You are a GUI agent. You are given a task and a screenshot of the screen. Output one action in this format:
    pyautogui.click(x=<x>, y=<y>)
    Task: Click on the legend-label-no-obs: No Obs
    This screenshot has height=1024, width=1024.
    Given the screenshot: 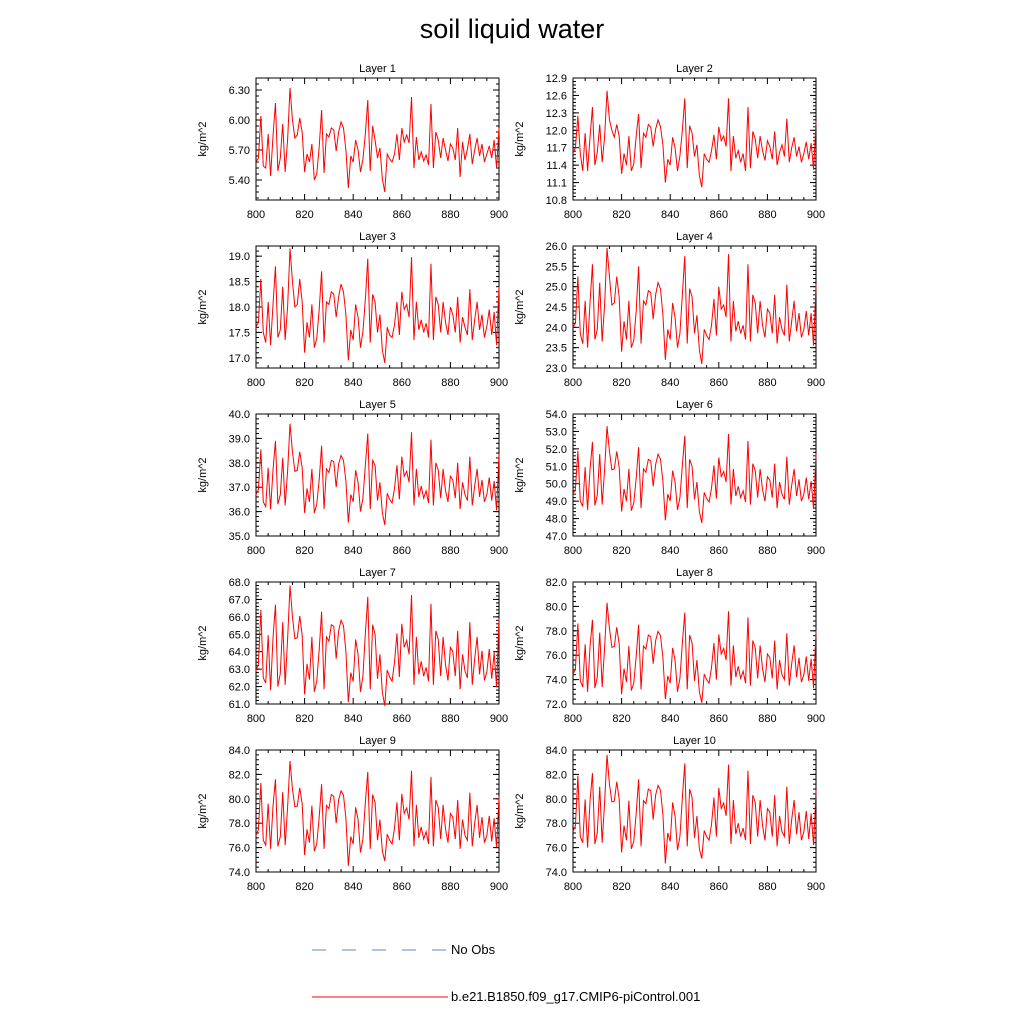 What is the action you would take?
    pyautogui.click(x=473, y=949)
    